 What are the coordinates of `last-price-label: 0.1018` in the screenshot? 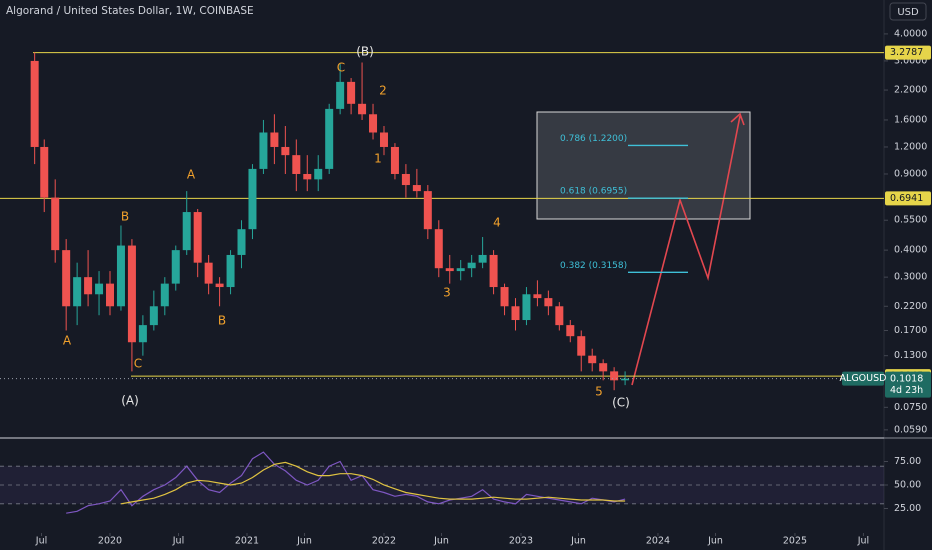 It's located at (906, 379).